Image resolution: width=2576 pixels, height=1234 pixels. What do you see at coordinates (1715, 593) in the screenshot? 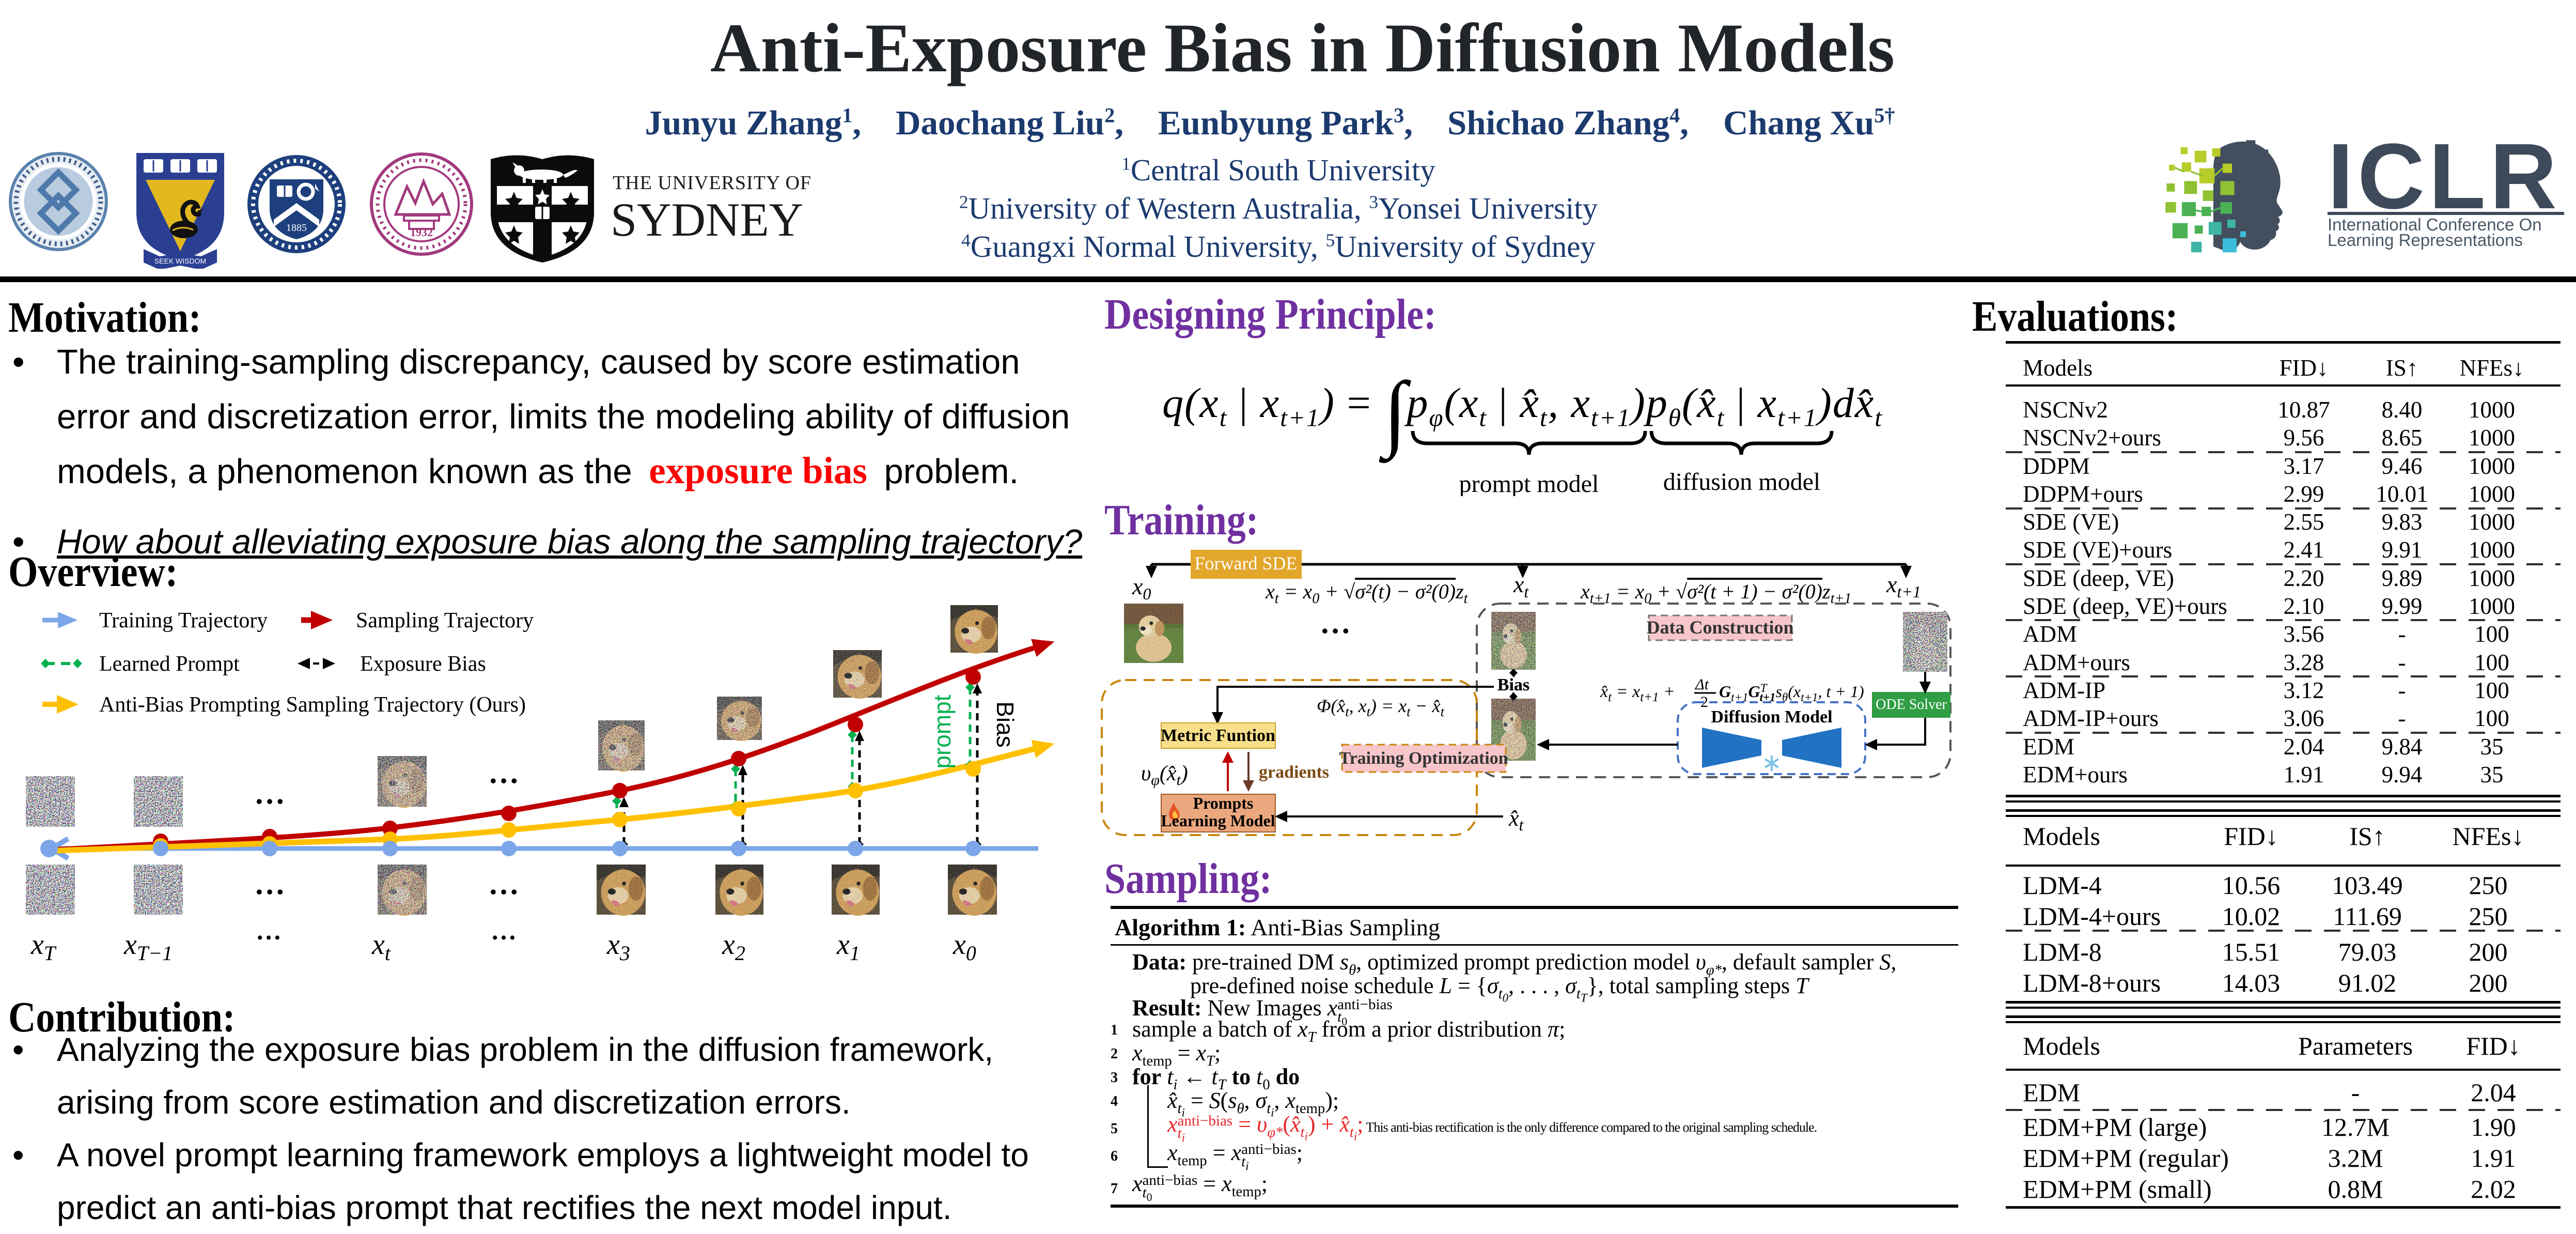
I see `svg-text:xt+1 = x0 + √σ²(t + 1) − σ²(0): xt+1 = x0 + √σ²(t + 1) − σ²(0)zt+1` at bounding box center [1715, 593].